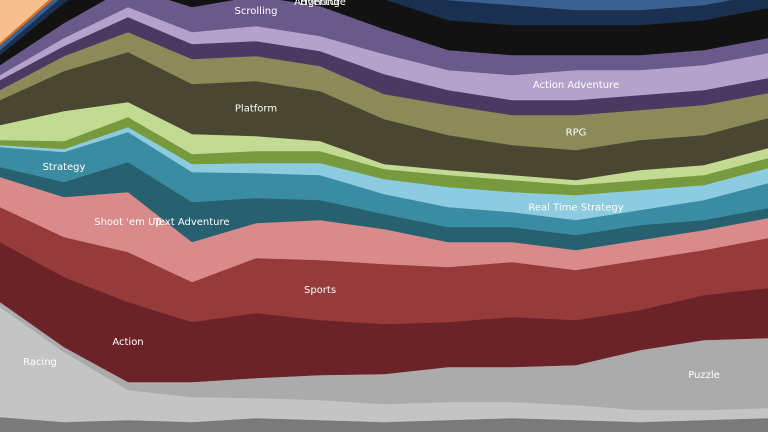 The height and width of the screenshot is (432, 768). I want to click on layer-label: Fighting, so click(320, 4).